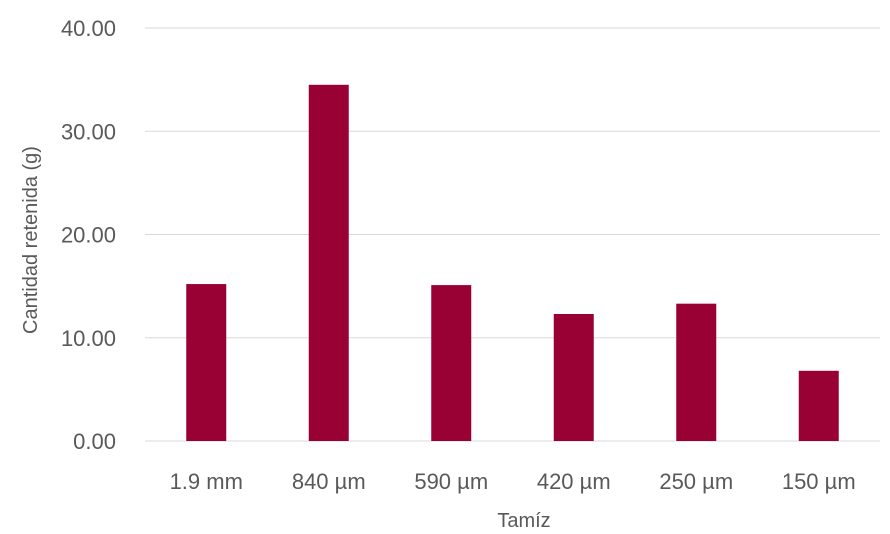  Describe the element at coordinates (206, 481) in the screenshot. I see `x-tick-label: 1.9 mm` at that location.